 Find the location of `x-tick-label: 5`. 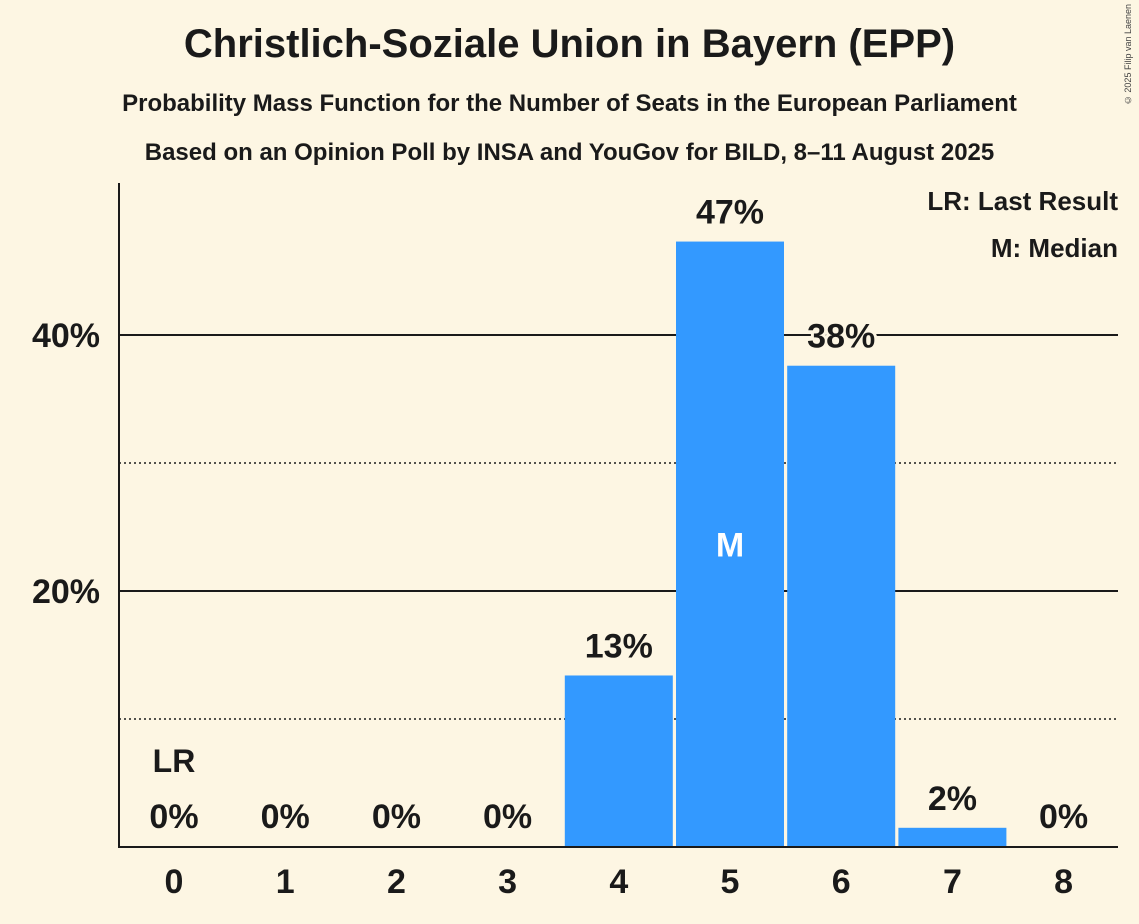

x-tick-label: 5 is located at coordinates (730, 882).